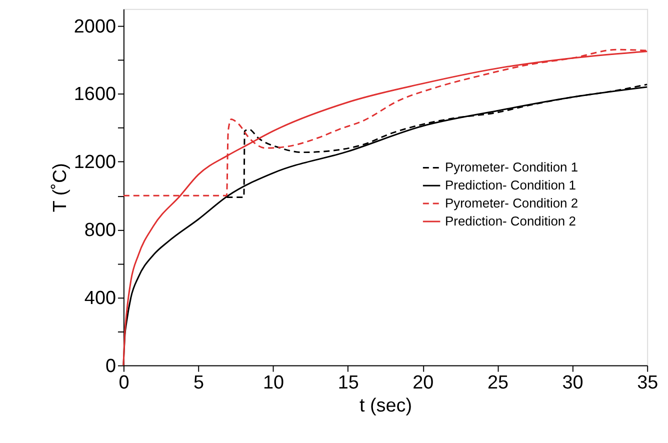 This screenshot has width=668, height=443. What do you see at coordinates (95, 27) in the screenshot?
I see `y-tick-label: 2000` at bounding box center [95, 27].